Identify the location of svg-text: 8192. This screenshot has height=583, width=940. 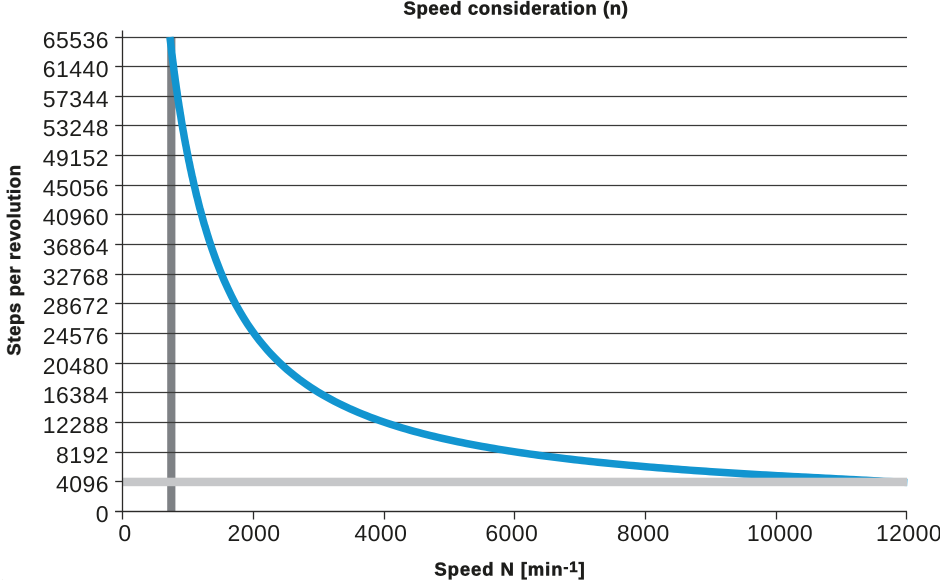
(82, 455).